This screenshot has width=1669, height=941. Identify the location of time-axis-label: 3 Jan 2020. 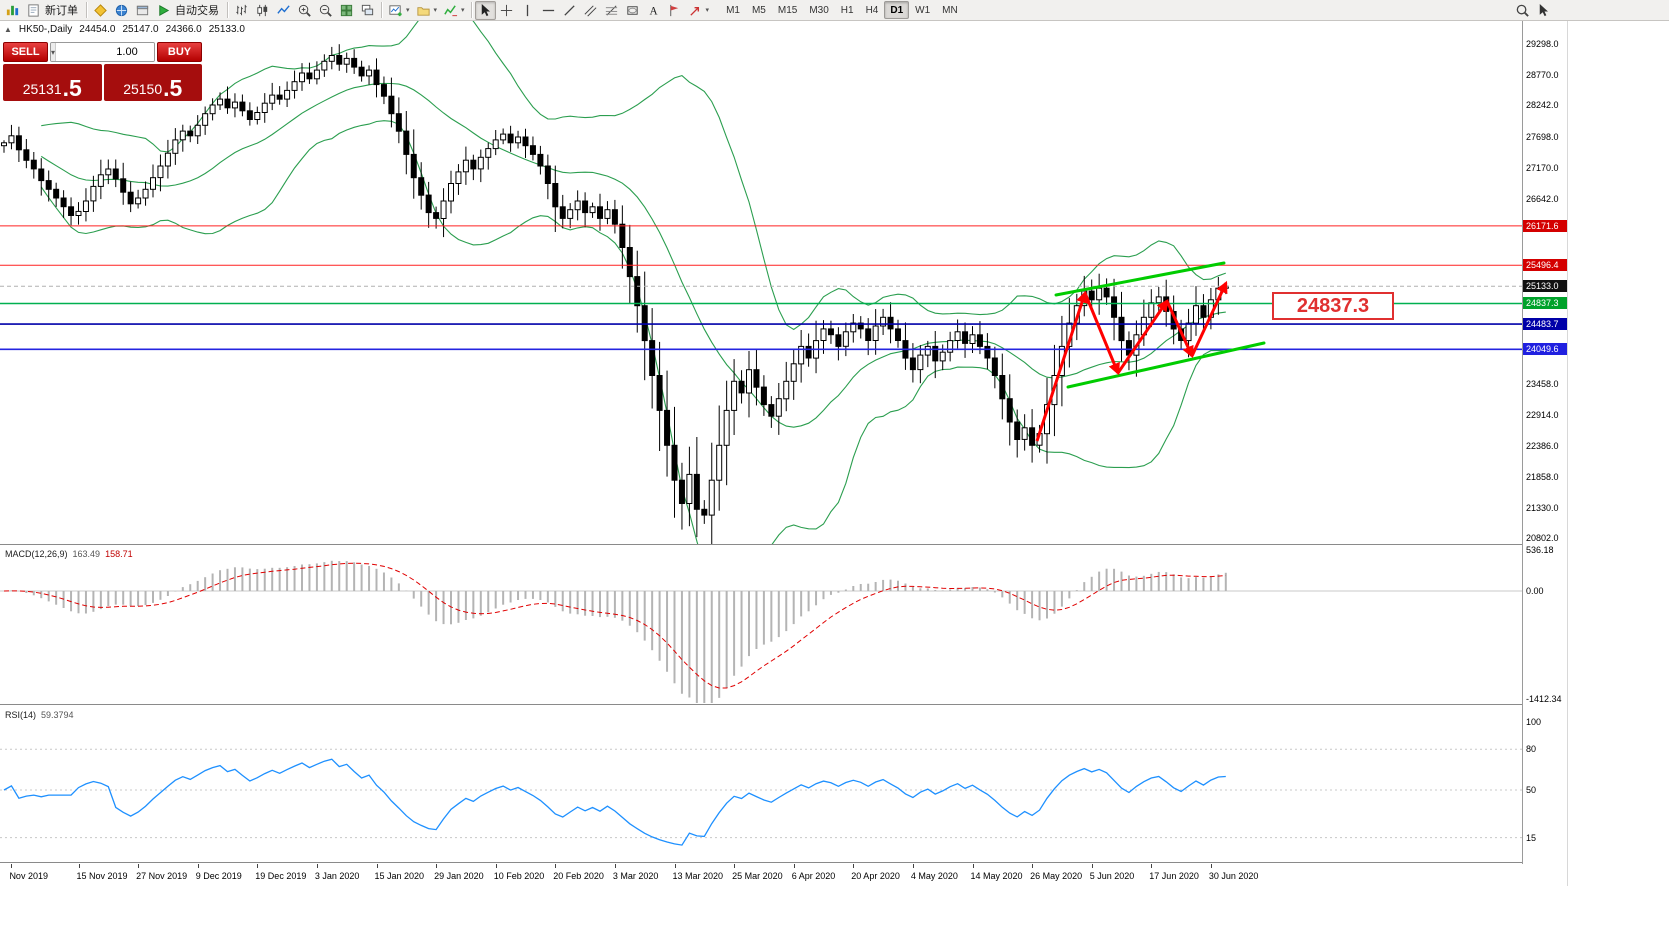
(337, 876).